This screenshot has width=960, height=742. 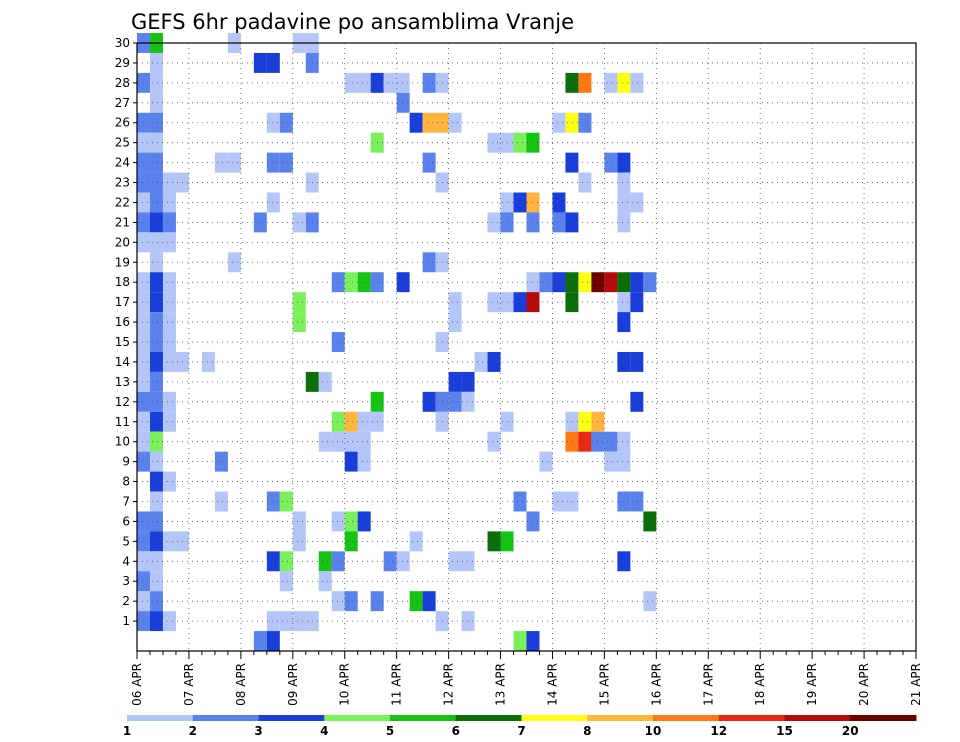 I want to click on y-tick-label: 26, so click(x=122, y=123).